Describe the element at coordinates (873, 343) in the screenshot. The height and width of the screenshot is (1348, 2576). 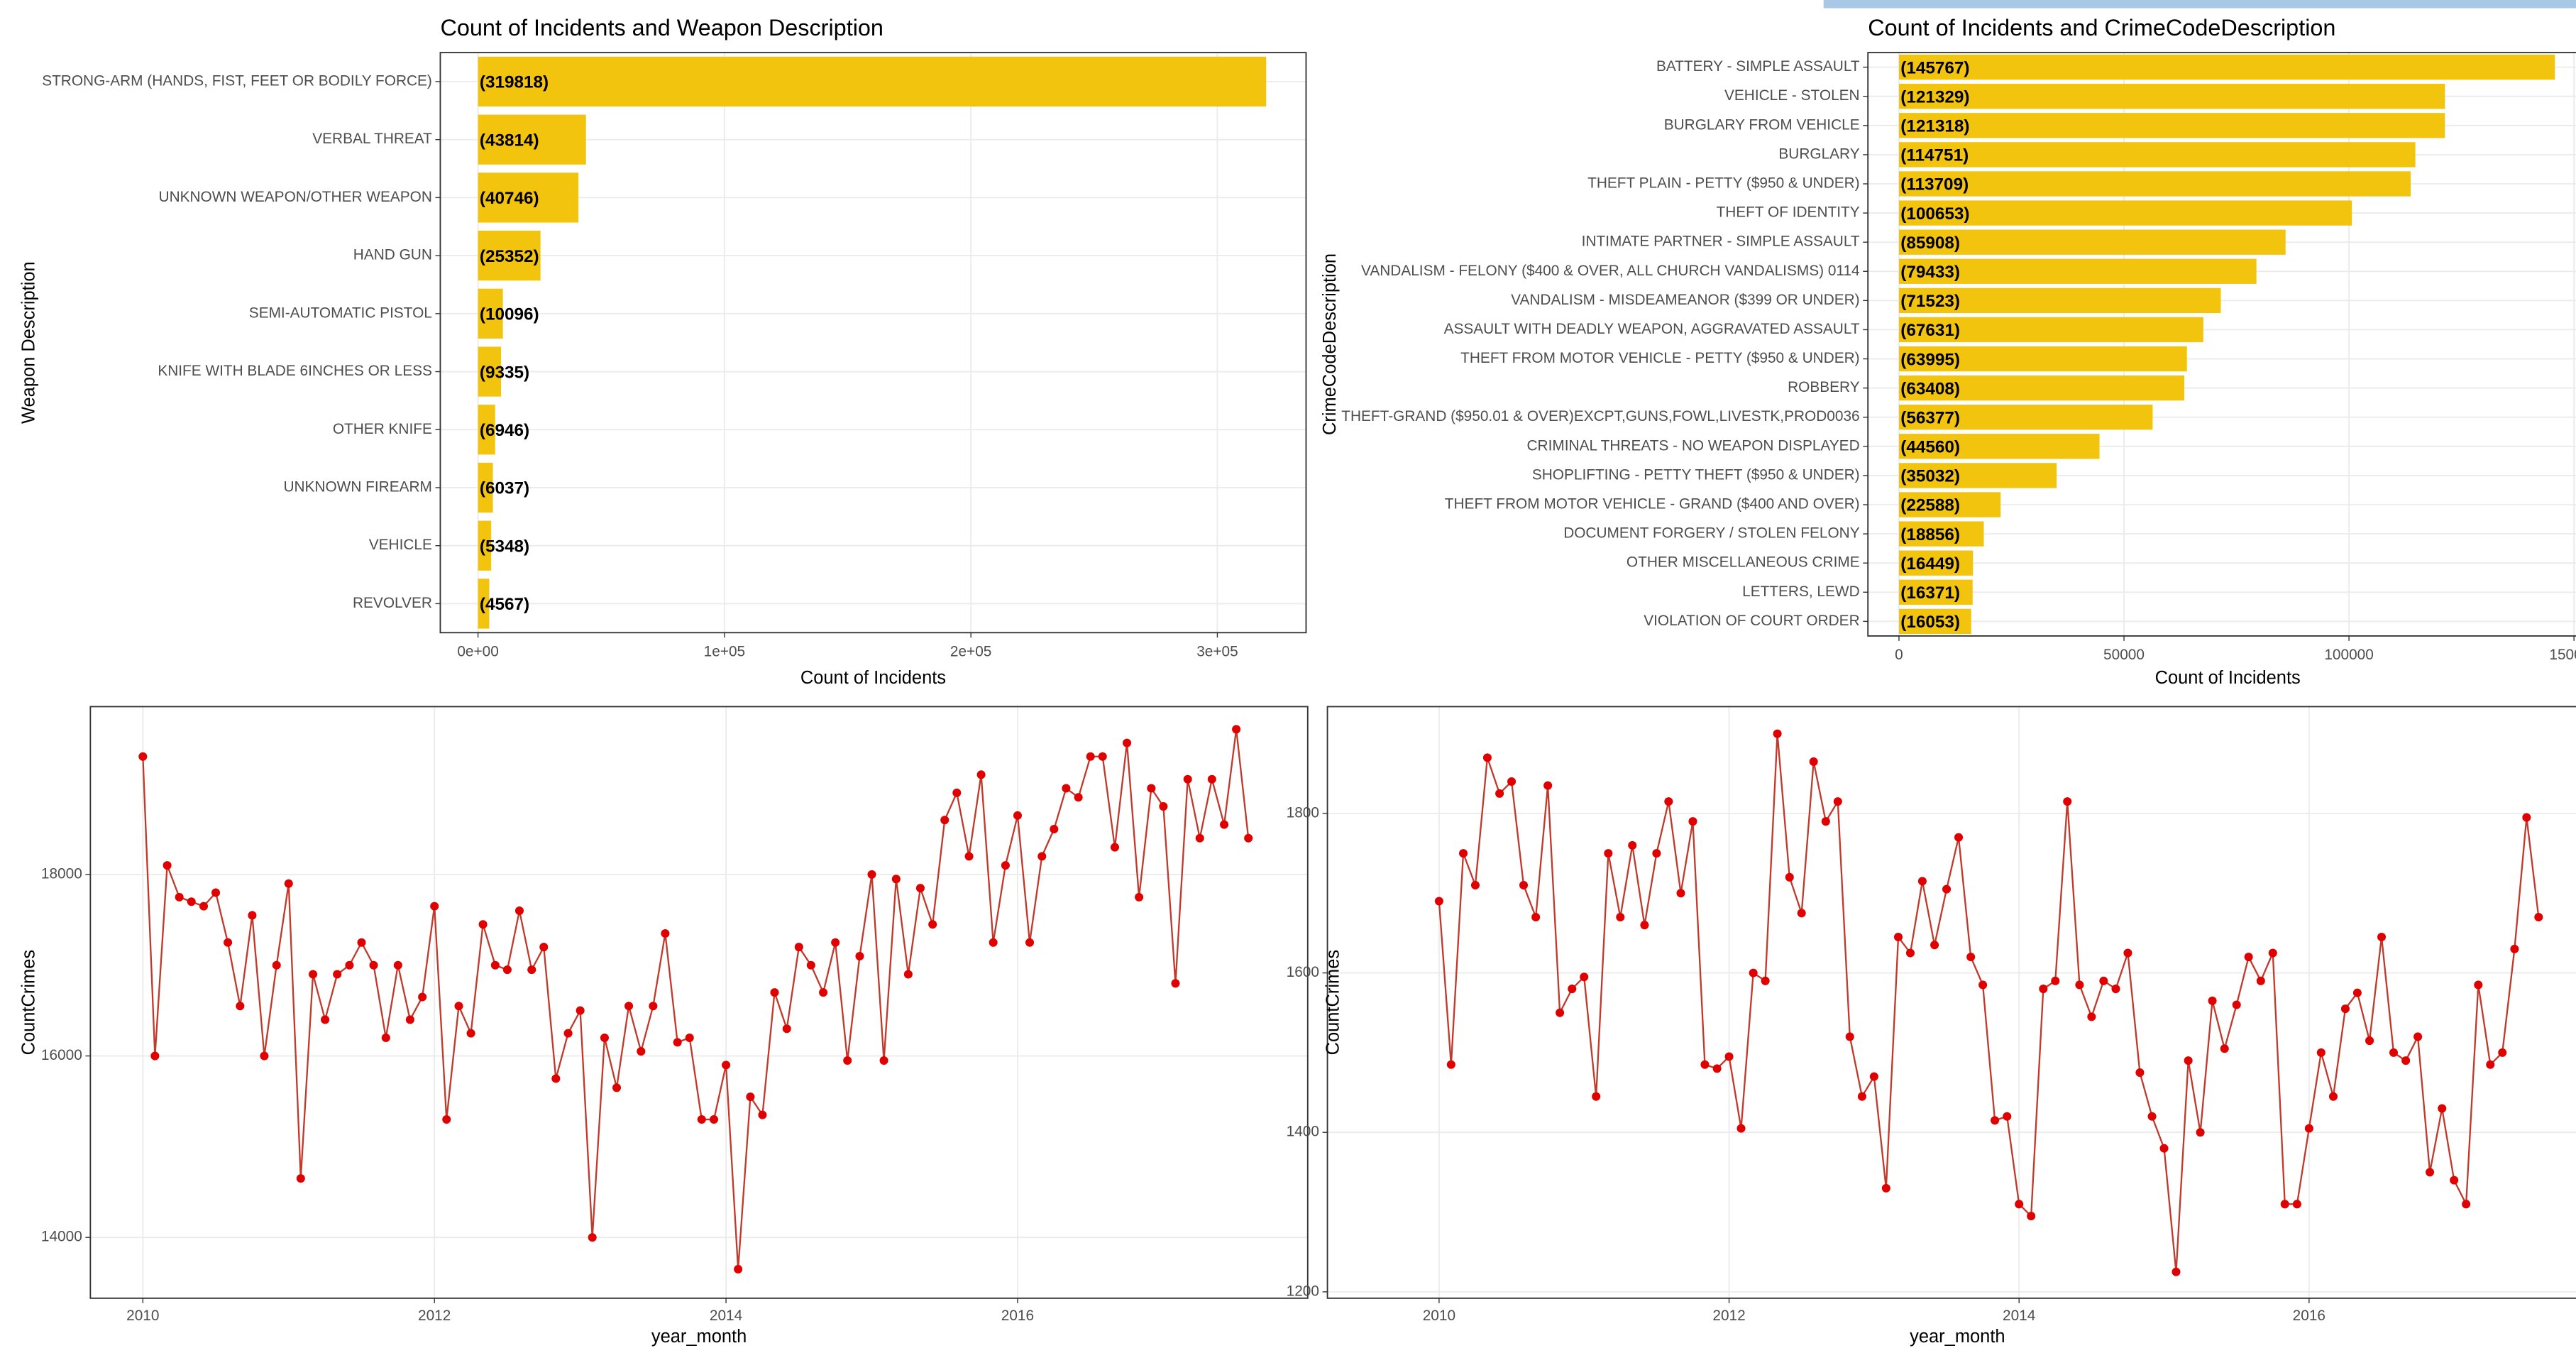
I see `panel-border` at that location.